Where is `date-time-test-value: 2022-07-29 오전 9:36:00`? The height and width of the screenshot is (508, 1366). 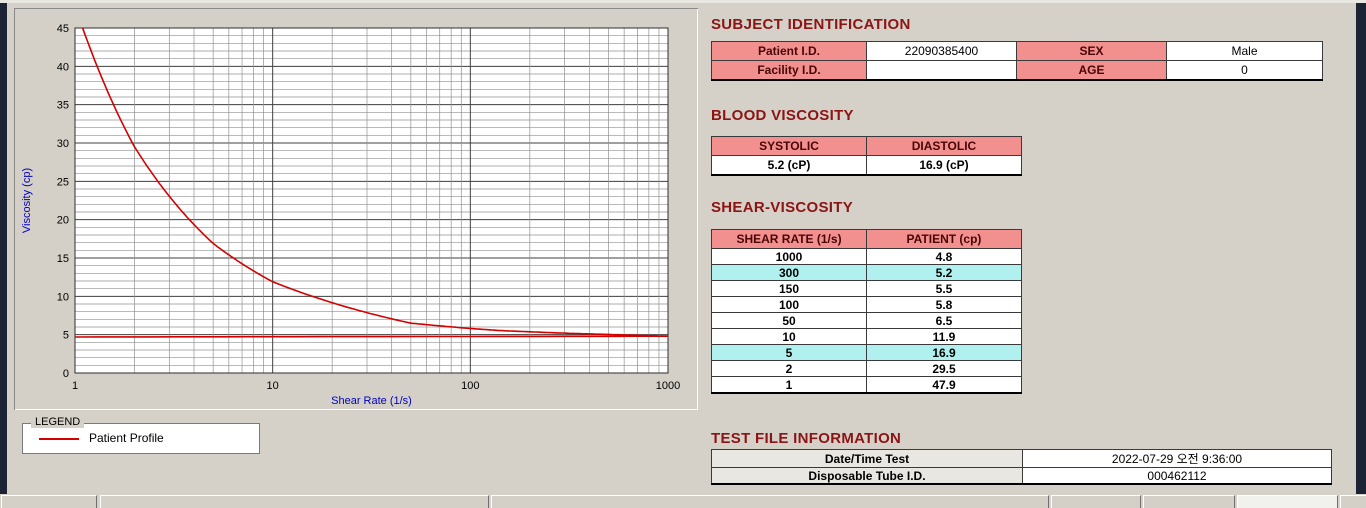 date-time-test-value: 2022-07-29 오전 9:36:00 is located at coordinates (1177, 458).